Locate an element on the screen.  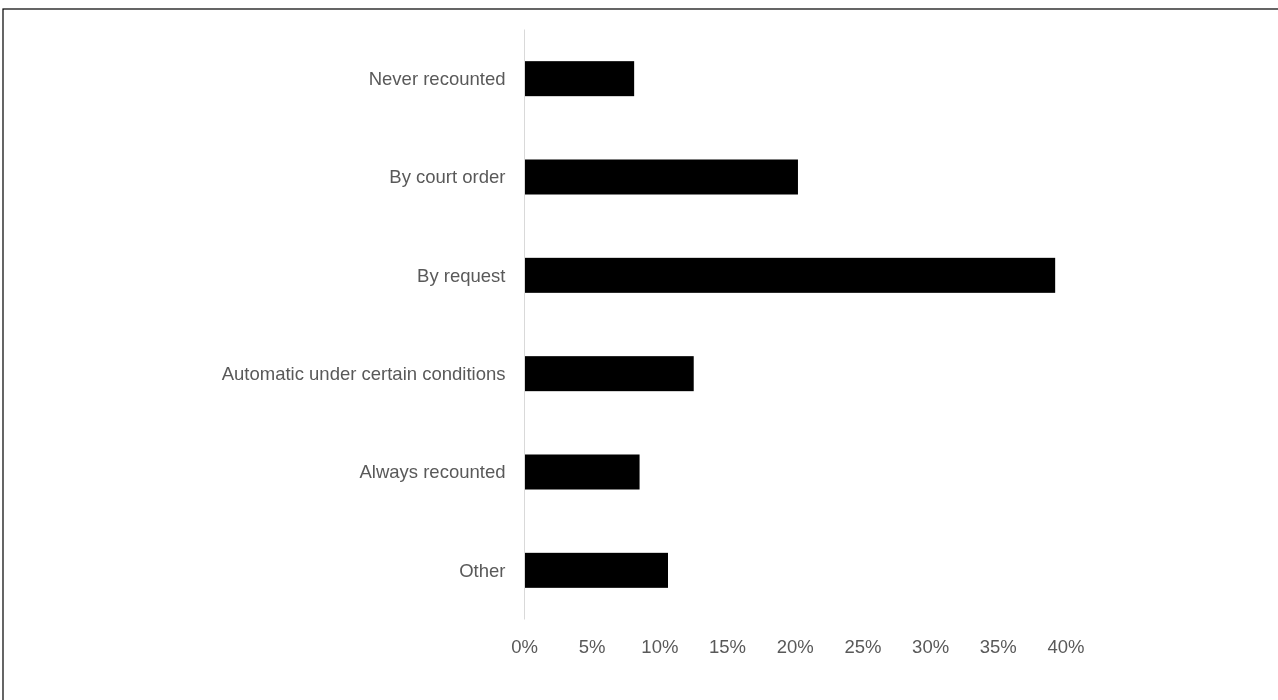
x-tick-label: 15% is located at coordinates (728, 646).